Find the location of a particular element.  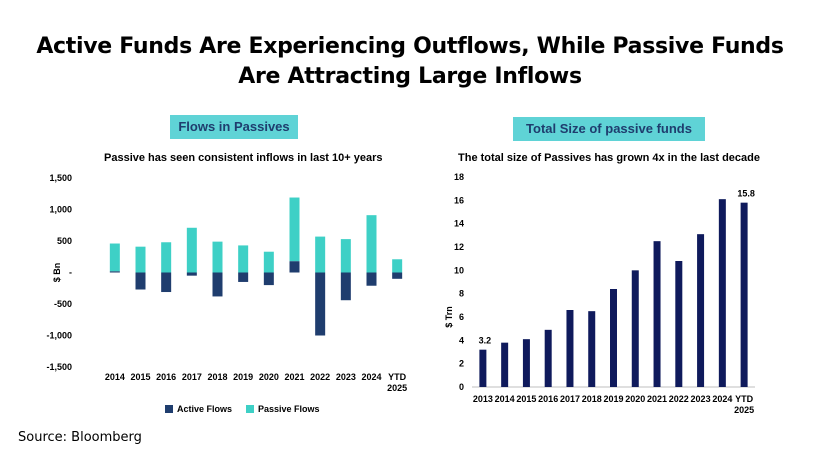

flows-x-tick: 2020 is located at coordinates (269, 377).